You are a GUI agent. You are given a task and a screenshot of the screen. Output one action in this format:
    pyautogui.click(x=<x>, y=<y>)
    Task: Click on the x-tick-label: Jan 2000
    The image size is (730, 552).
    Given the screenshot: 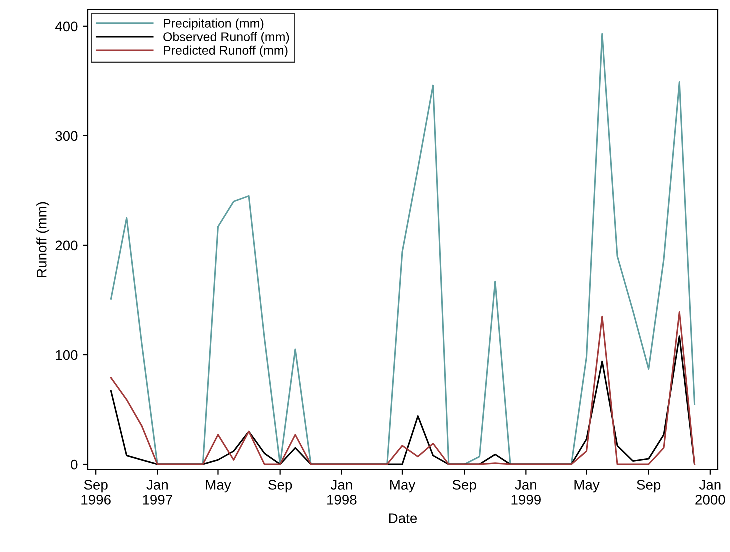 What is the action you would take?
    pyautogui.click(x=711, y=492)
    